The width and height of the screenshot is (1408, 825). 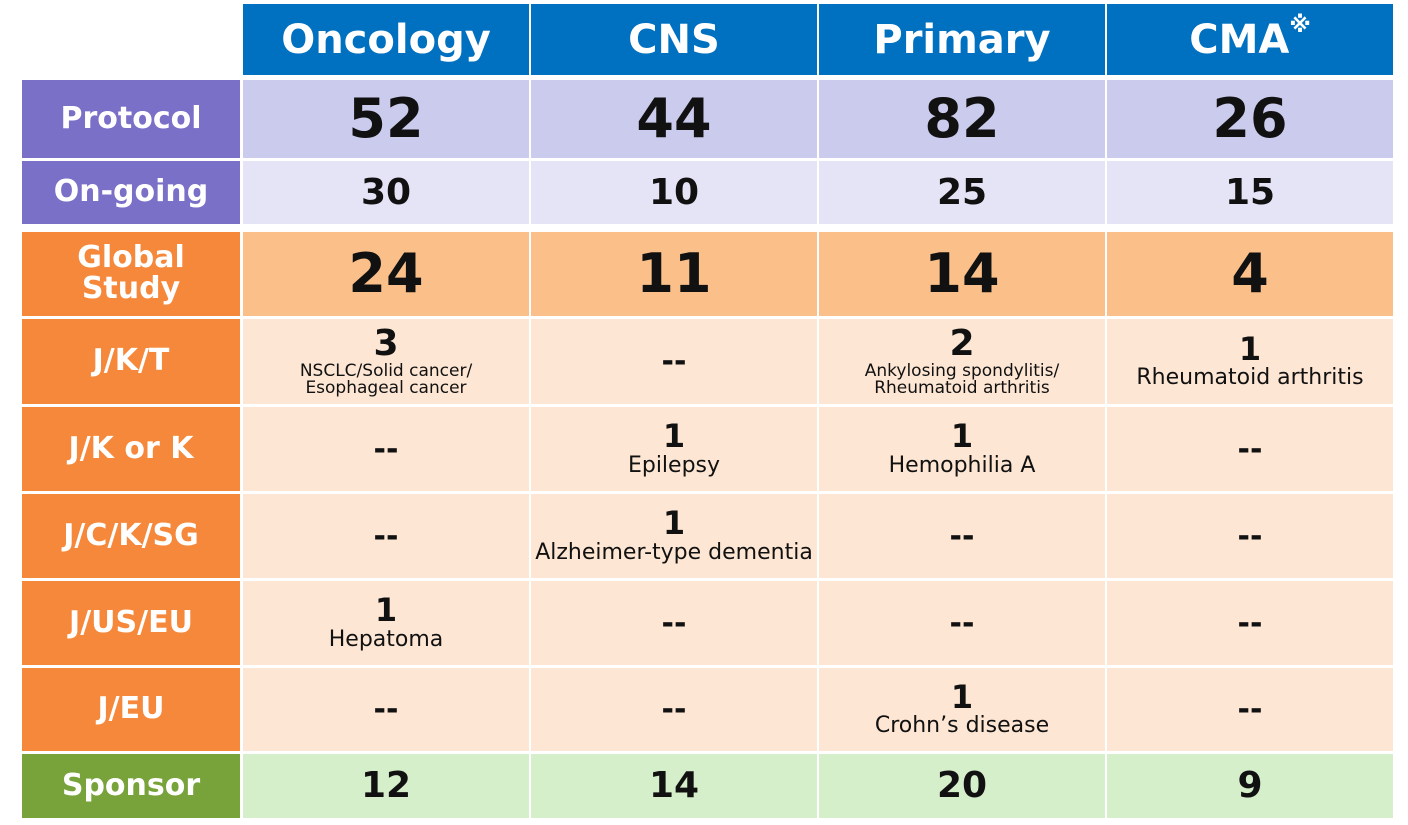 I want to click on count-value: 44, so click(x=674, y=118).